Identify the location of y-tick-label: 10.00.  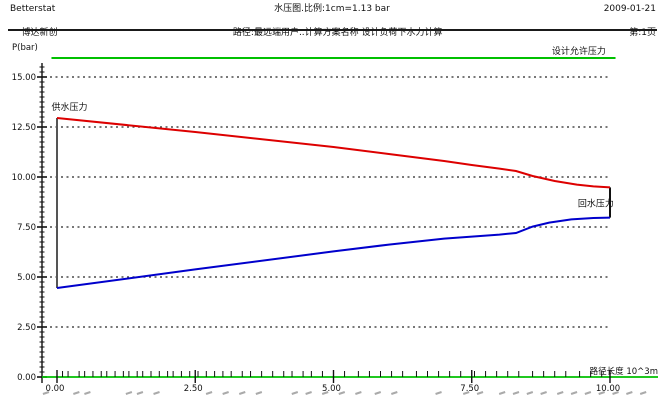
(24, 178).